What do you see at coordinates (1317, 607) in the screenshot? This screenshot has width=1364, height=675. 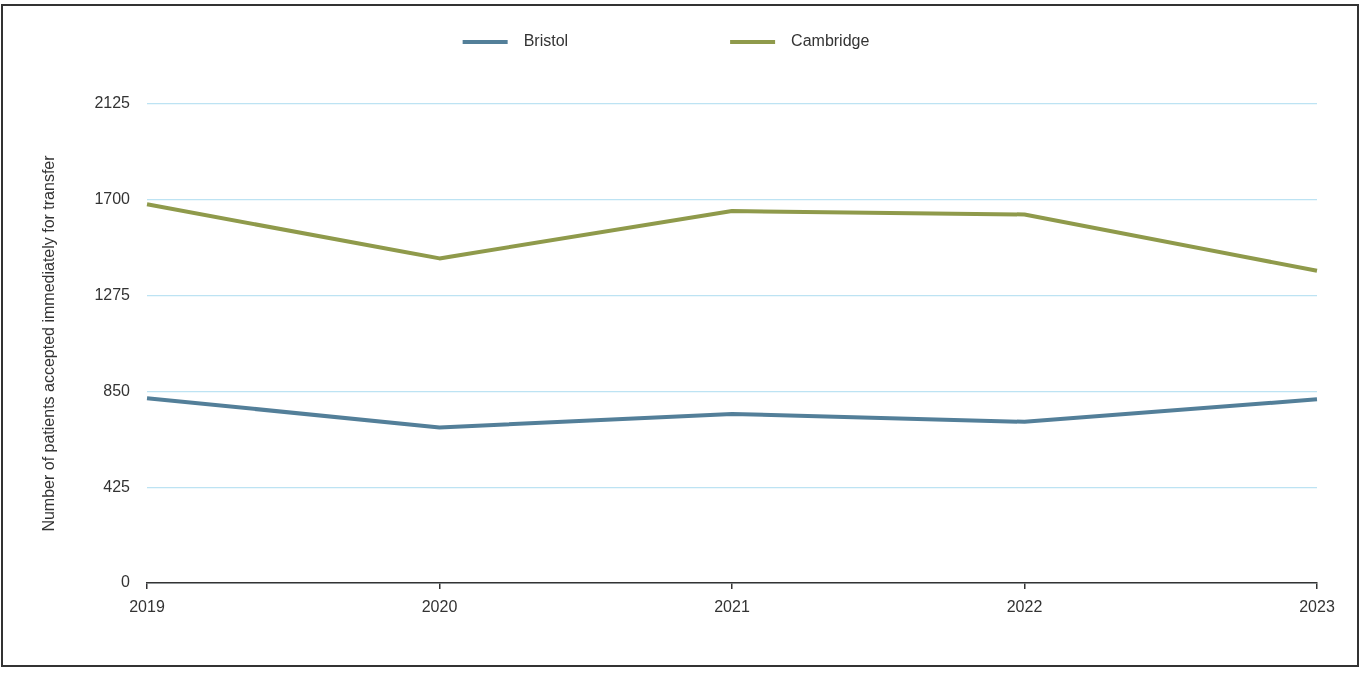 I see `x-tick-label: 2023` at bounding box center [1317, 607].